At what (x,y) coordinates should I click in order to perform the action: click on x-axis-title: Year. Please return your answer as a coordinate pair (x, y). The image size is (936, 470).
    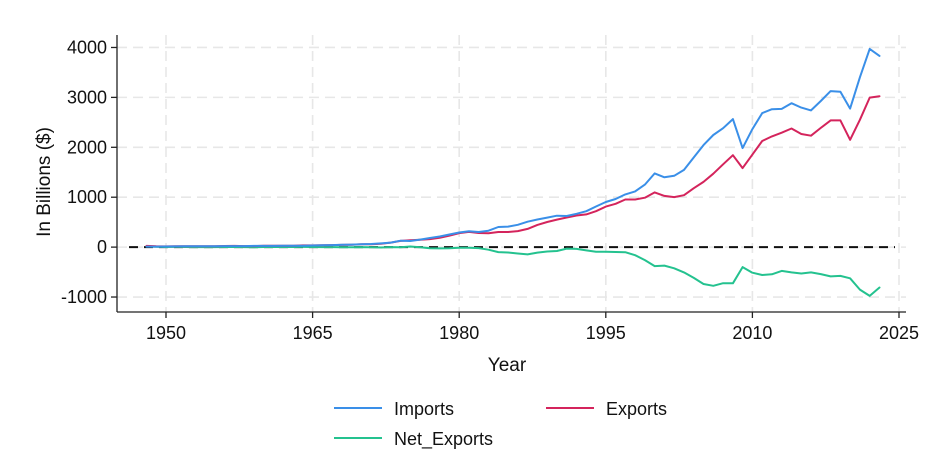
    Looking at the image, I should click on (507, 365).